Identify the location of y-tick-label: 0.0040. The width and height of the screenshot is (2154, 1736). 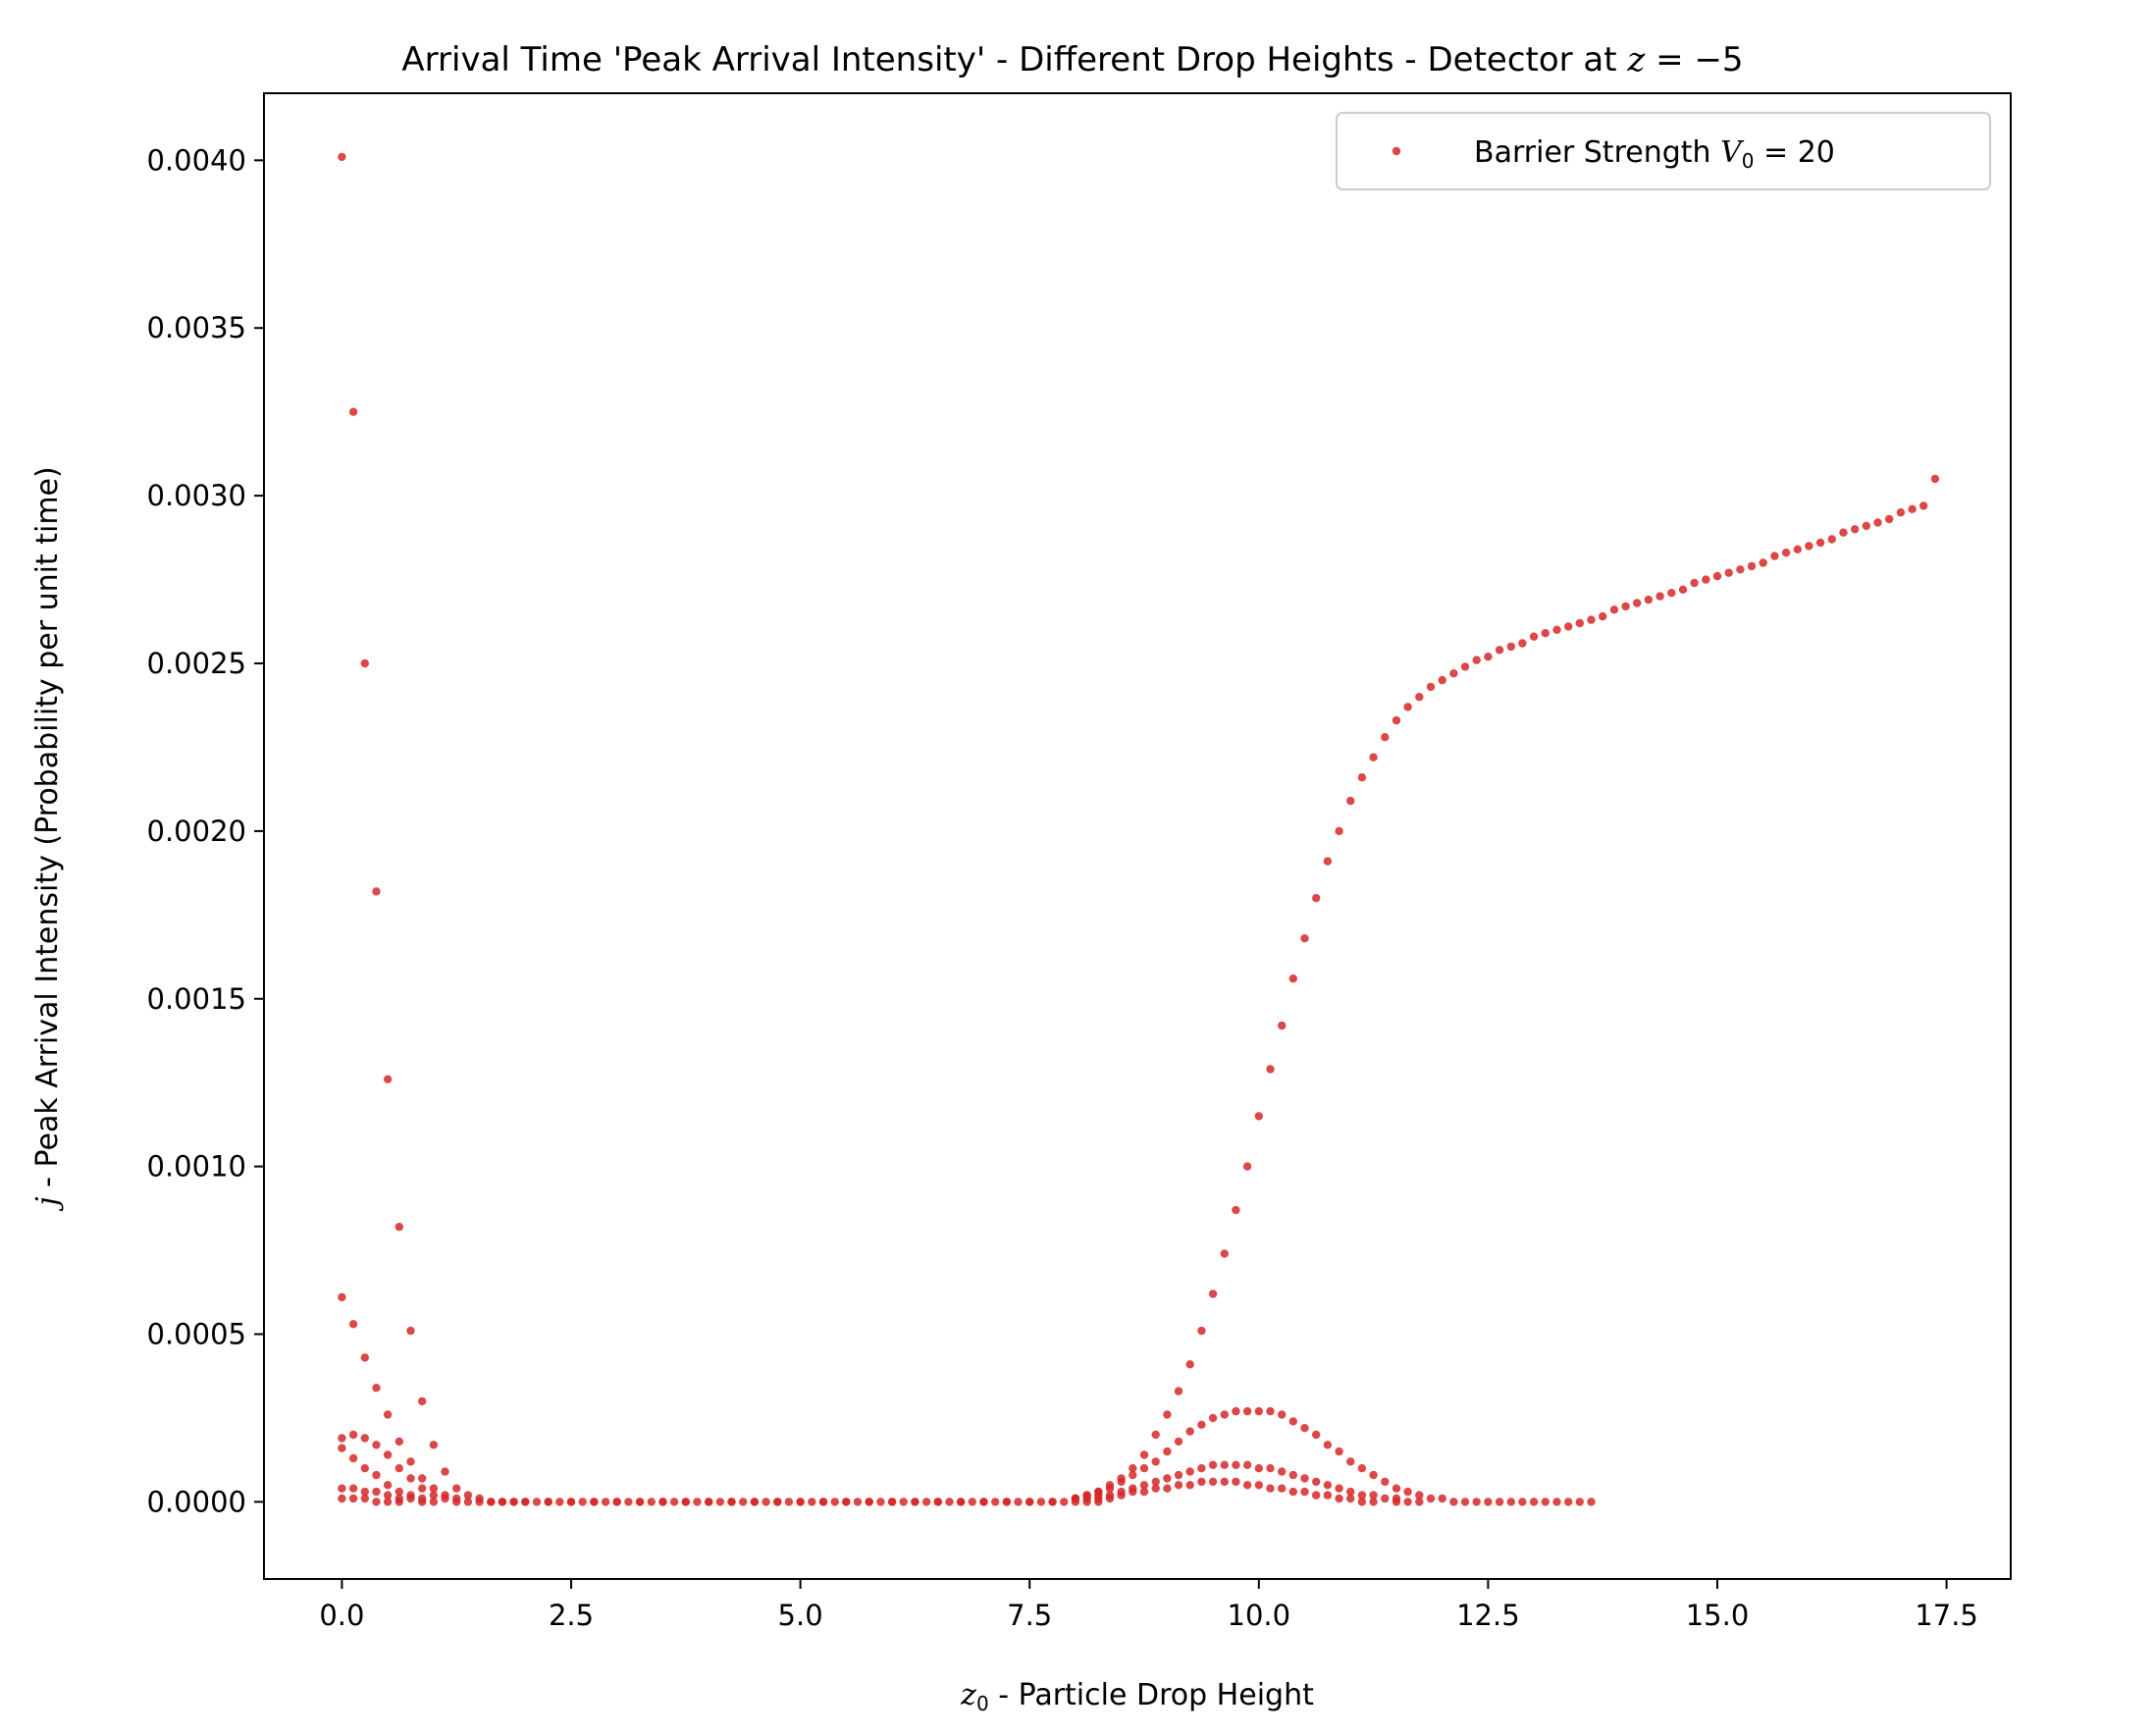
(196, 160).